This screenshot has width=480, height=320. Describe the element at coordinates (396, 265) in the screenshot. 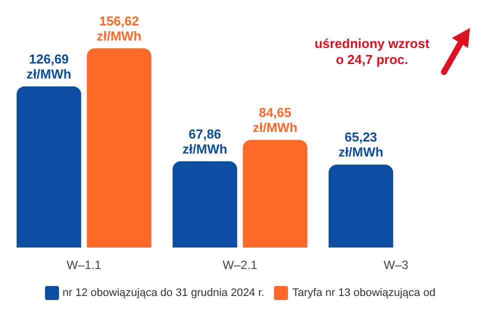

I see `x-tick-label: W–3` at that location.